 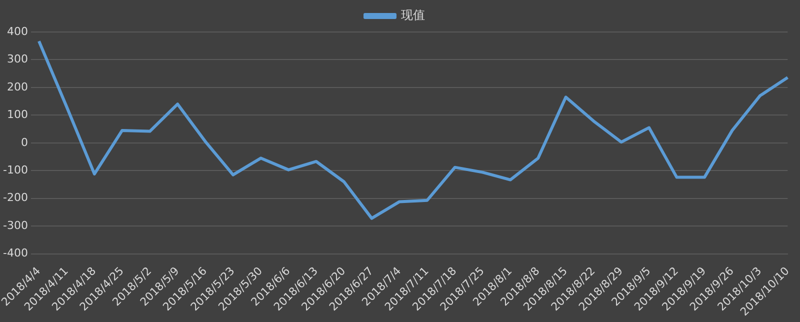 What do you see at coordinates (15, 253) in the screenshot?
I see `y-tick-label: -400` at bounding box center [15, 253].